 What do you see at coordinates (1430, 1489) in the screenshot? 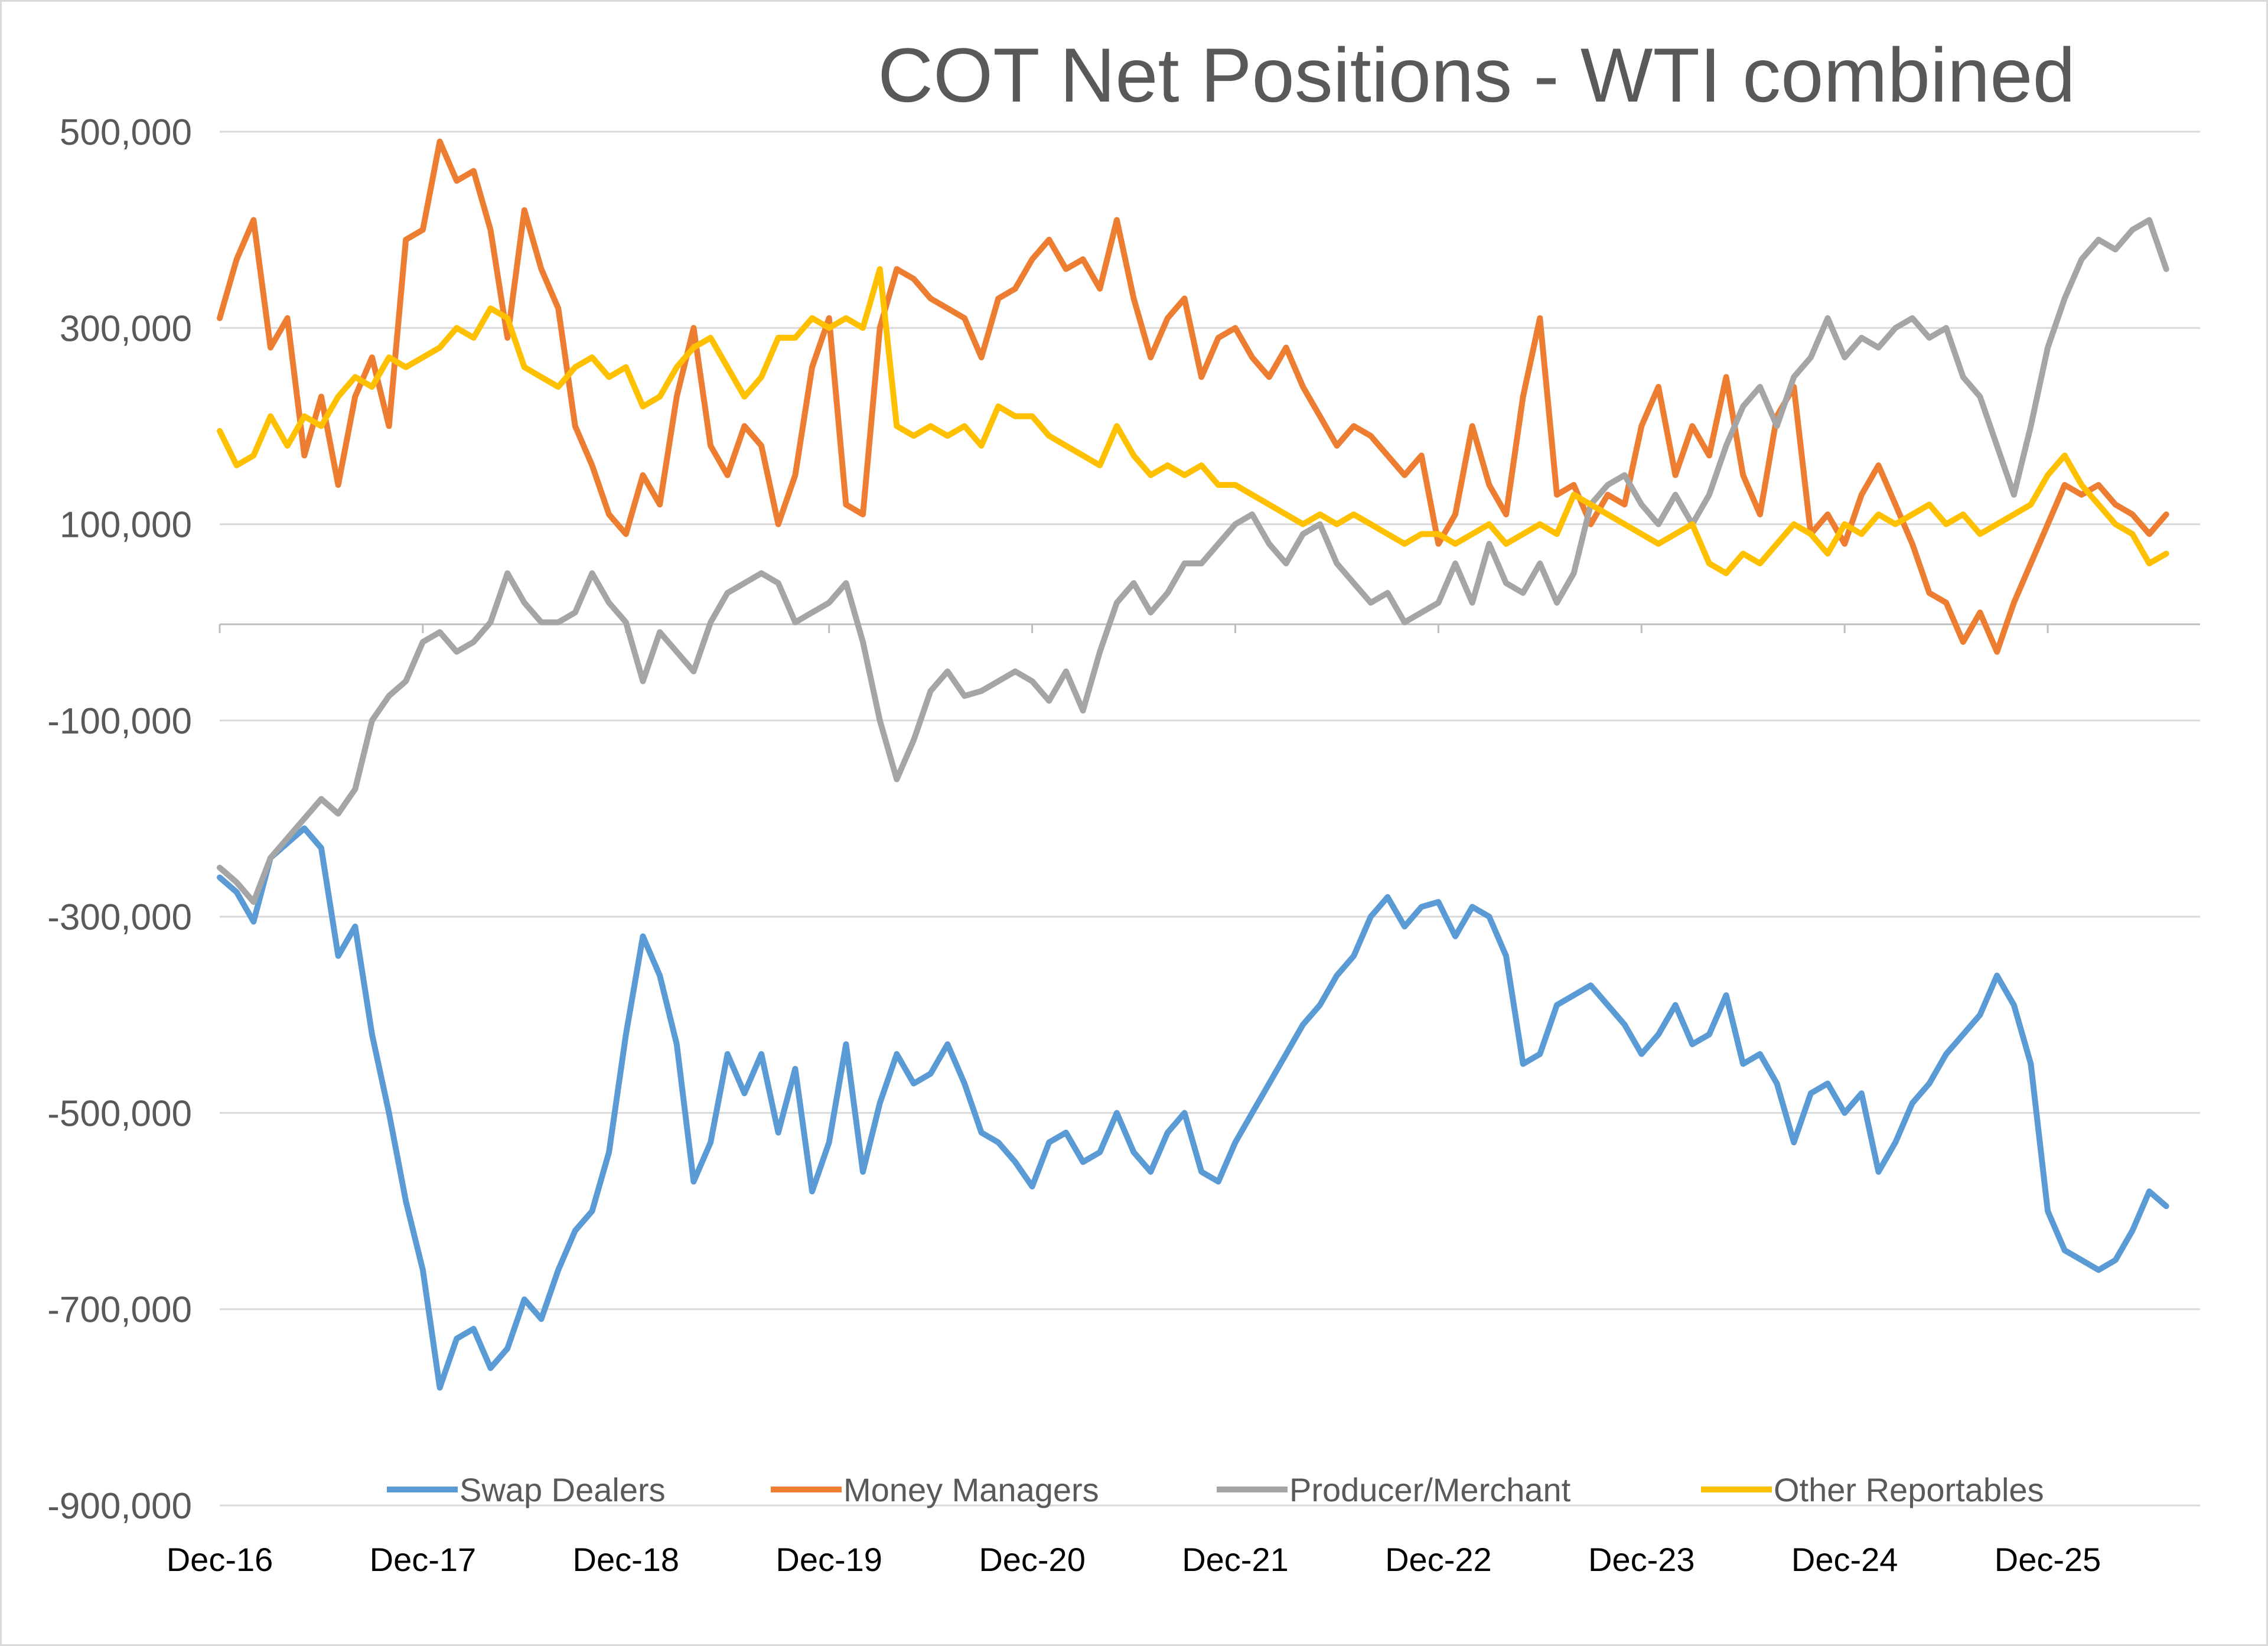
I see `legend-label: Producer/Merchant` at bounding box center [1430, 1489].